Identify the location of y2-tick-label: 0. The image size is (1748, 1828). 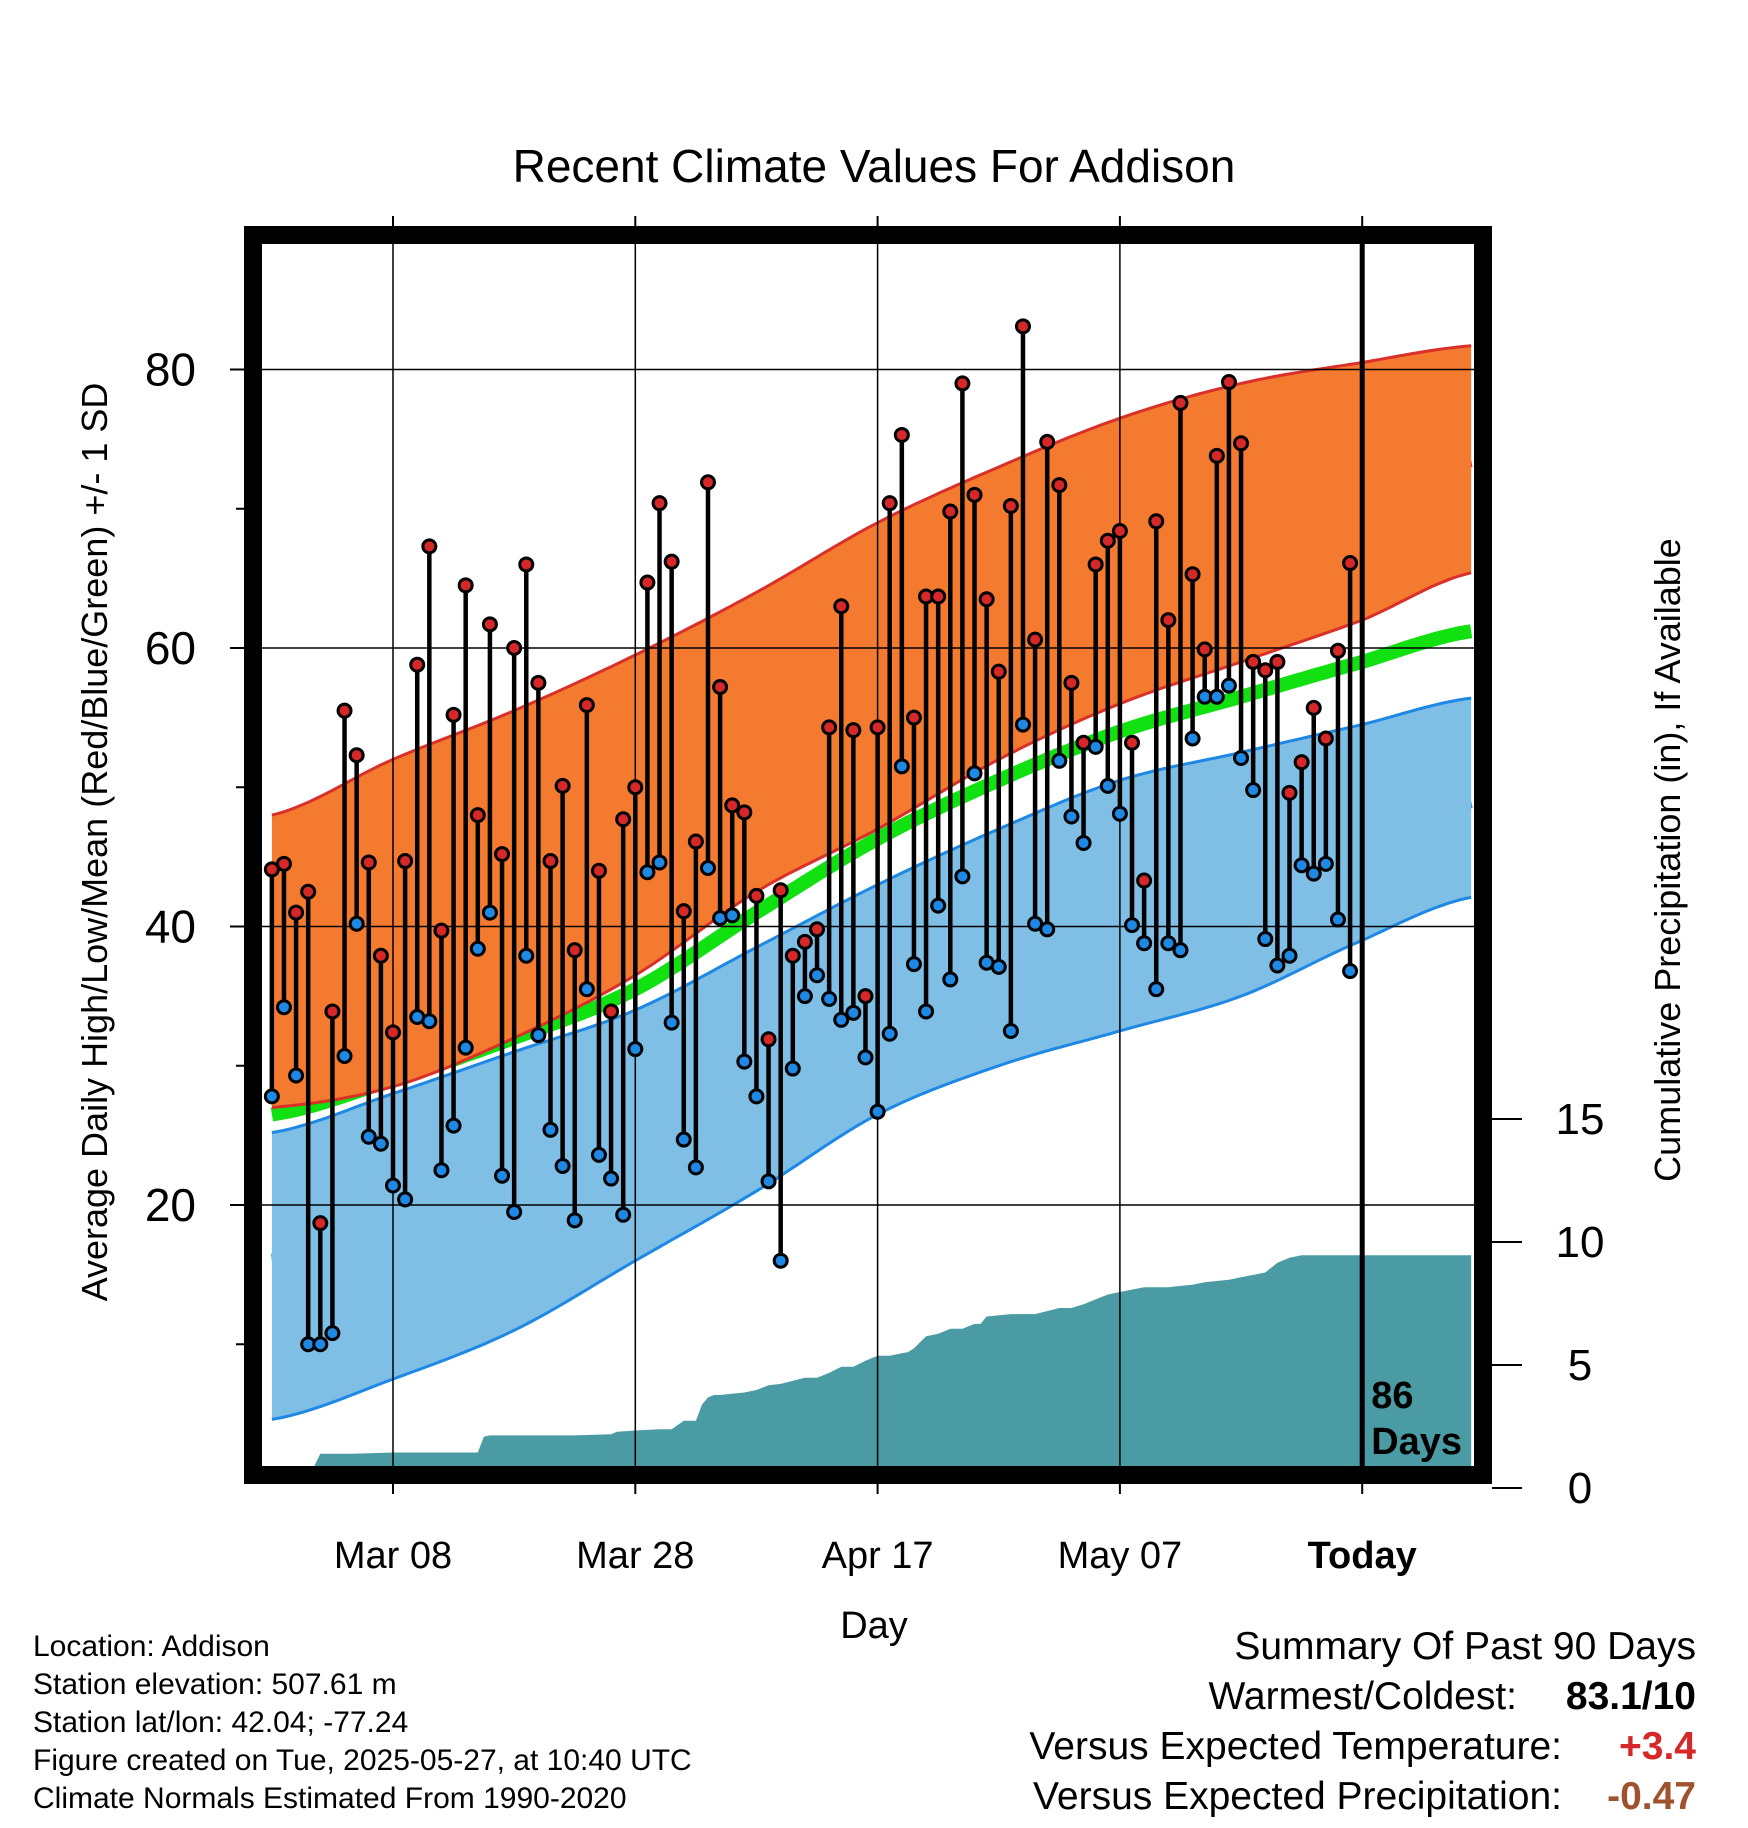
(1580, 1488).